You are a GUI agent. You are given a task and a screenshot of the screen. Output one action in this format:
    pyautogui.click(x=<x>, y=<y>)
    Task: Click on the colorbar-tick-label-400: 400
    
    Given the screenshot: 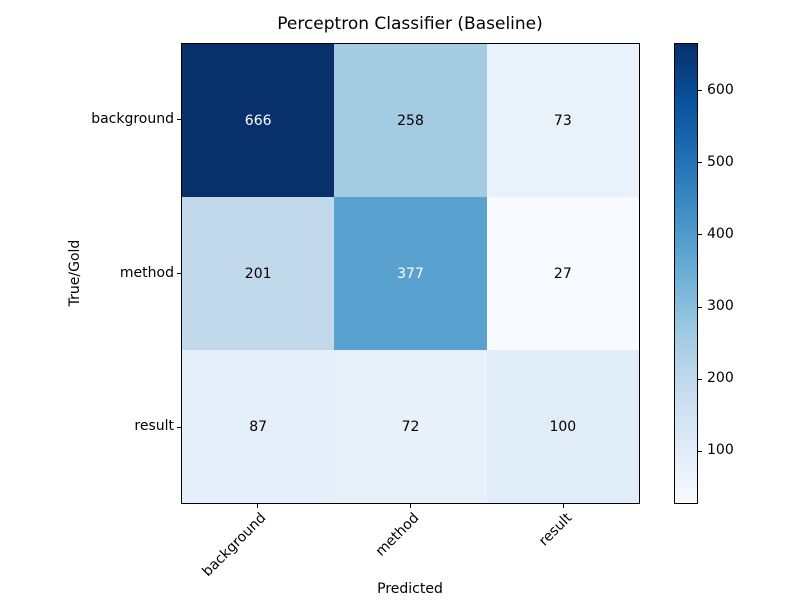 What is the action you would take?
    pyautogui.click(x=720, y=233)
    